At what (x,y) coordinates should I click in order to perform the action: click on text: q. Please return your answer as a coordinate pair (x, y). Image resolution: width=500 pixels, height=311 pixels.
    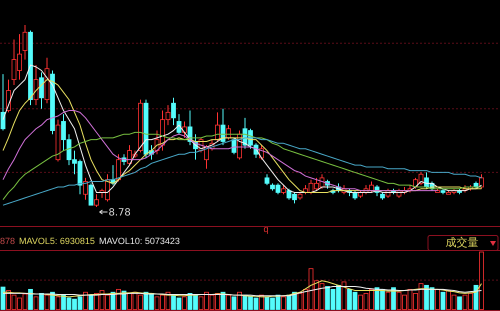
    Looking at the image, I should click on (266, 229).